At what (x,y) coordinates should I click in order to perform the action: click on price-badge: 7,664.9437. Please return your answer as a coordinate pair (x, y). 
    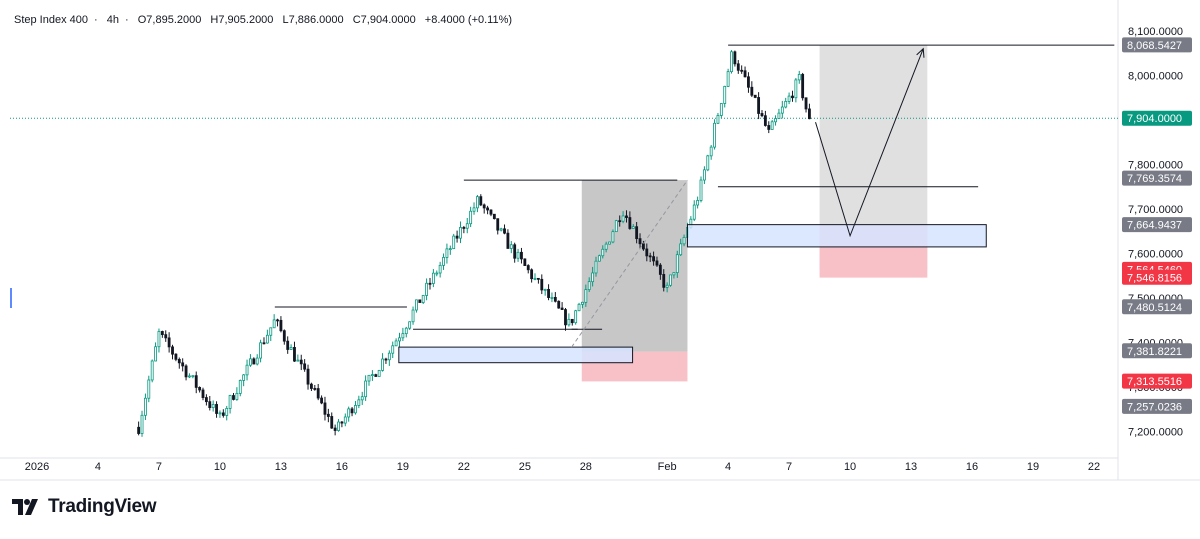
    Looking at the image, I should click on (1157, 225).